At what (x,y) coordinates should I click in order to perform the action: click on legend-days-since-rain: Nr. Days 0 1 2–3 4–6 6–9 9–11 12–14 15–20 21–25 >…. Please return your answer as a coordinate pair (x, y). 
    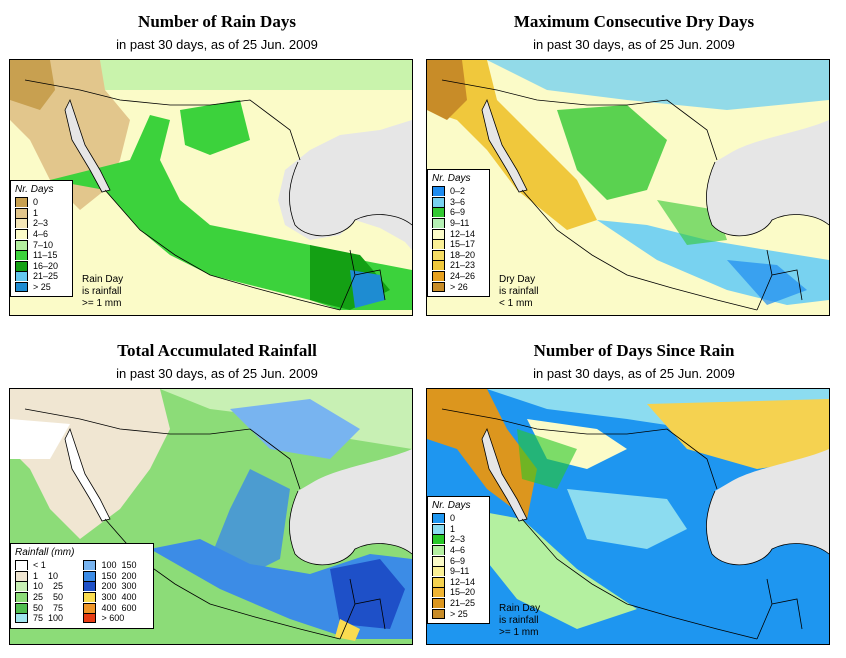
    Looking at the image, I should click on (458, 560).